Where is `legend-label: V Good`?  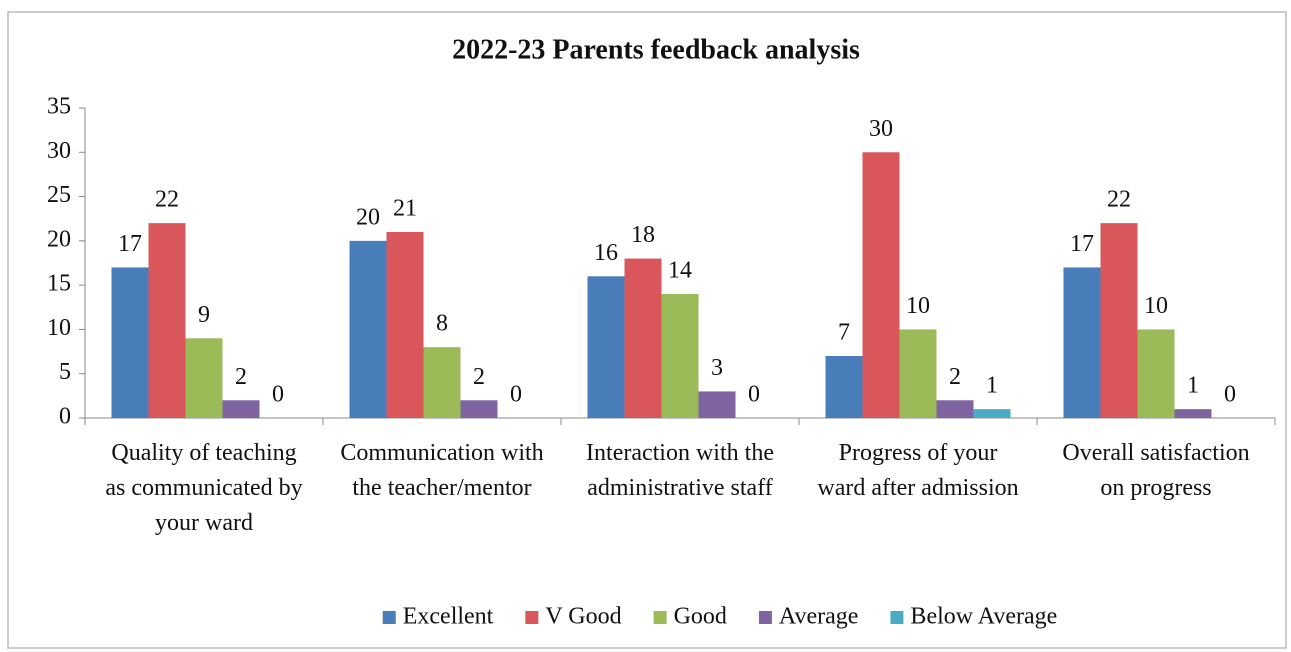 legend-label: V Good is located at coordinates (583, 617).